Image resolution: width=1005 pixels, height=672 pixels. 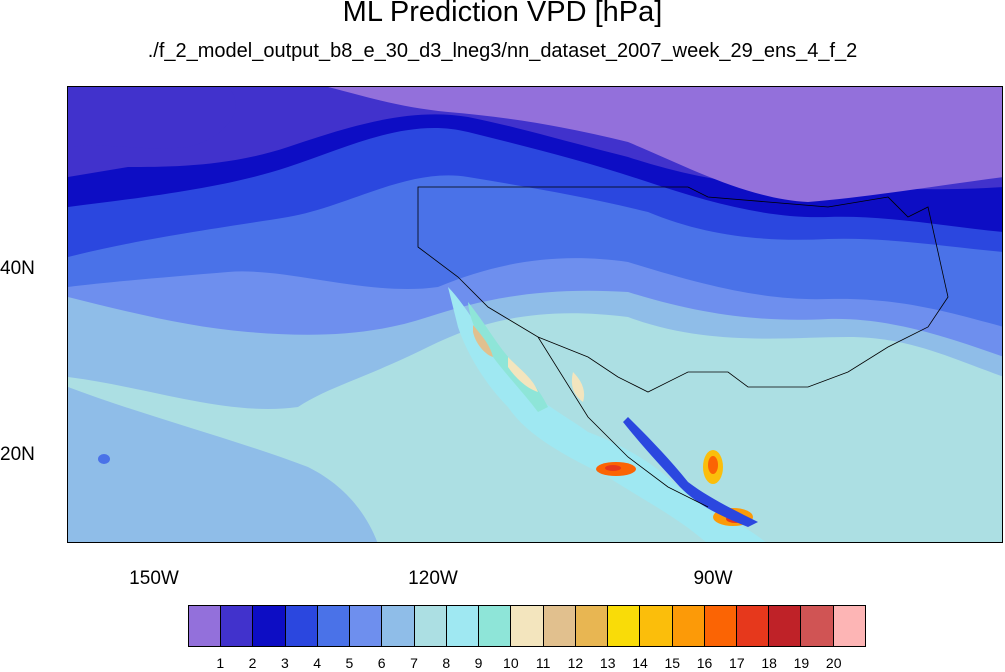 I want to click on lon-label-120w: 120W, so click(x=433, y=578).